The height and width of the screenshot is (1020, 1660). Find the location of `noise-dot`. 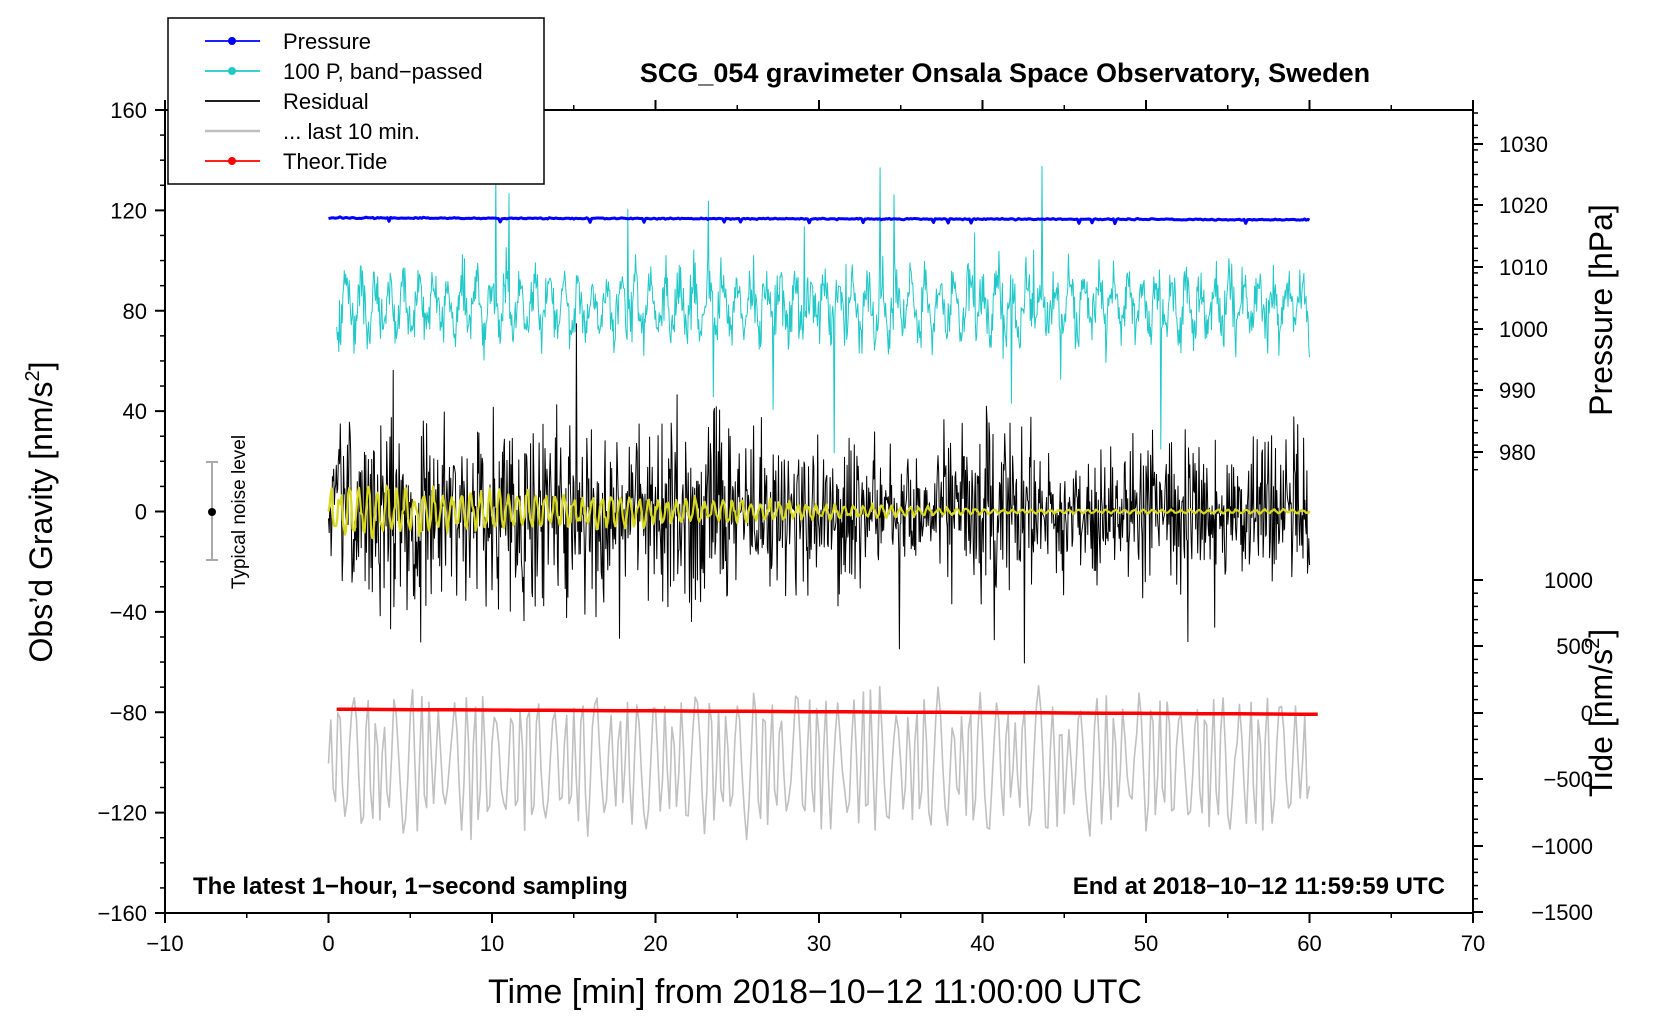

noise-dot is located at coordinates (212, 512).